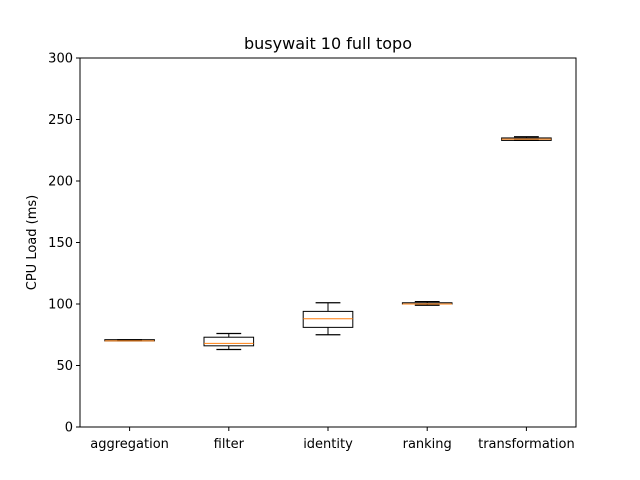 The image size is (640, 480). I want to click on y-tick-label: 100, so click(60, 305).